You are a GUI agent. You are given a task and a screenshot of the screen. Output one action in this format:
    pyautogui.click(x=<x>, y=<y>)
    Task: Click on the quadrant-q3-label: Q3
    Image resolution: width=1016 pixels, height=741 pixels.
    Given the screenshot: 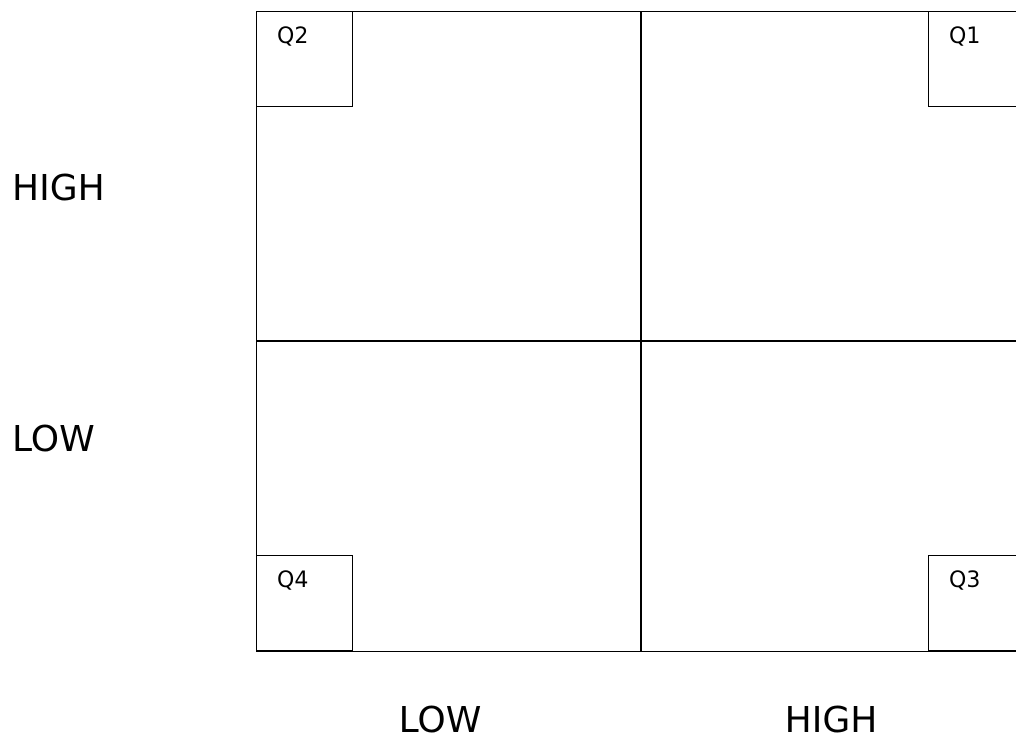 What is the action you would take?
    pyautogui.click(x=965, y=580)
    